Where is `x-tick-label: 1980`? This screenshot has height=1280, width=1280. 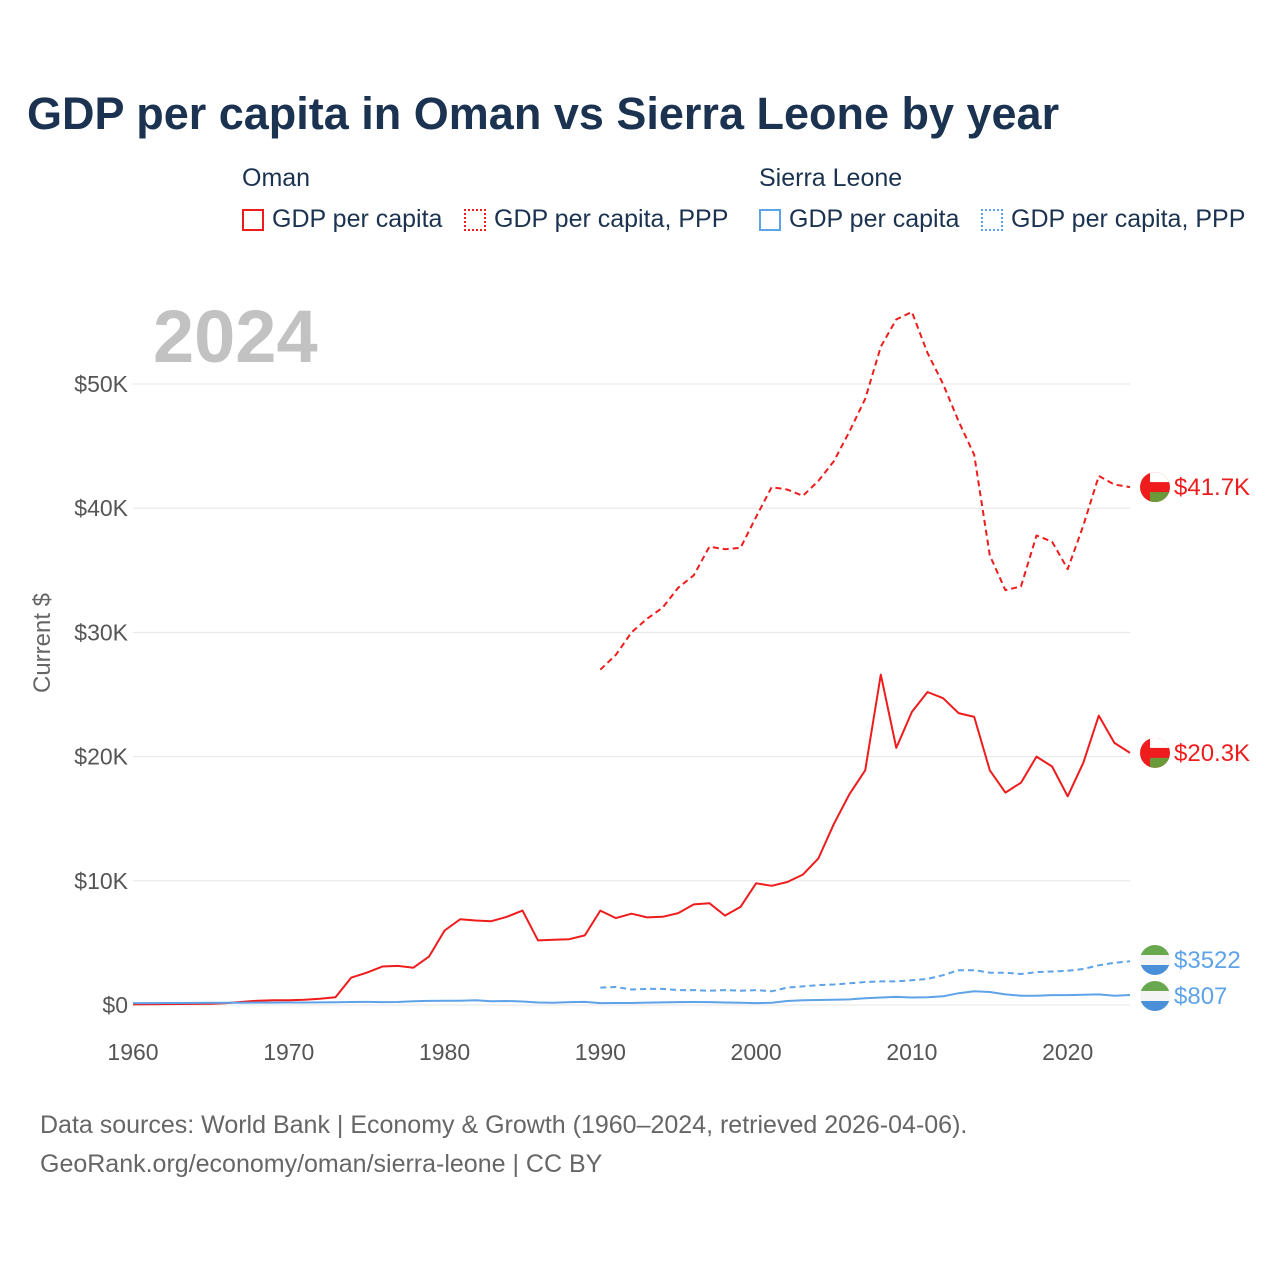
x-tick-label: 1980 is located at coordinates (444, 1052).